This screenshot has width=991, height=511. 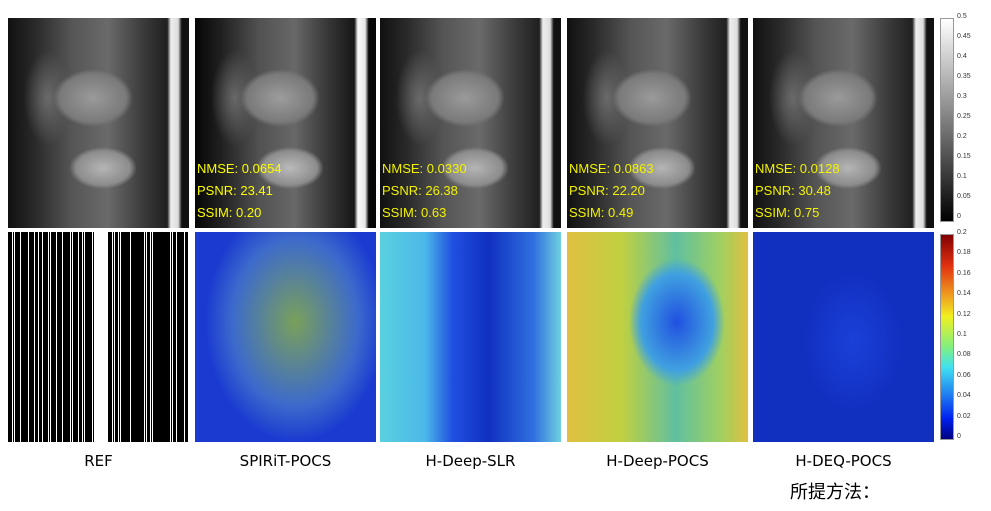 I want to click on colorbar-tick: 0.4, so click(x=962, y=56).